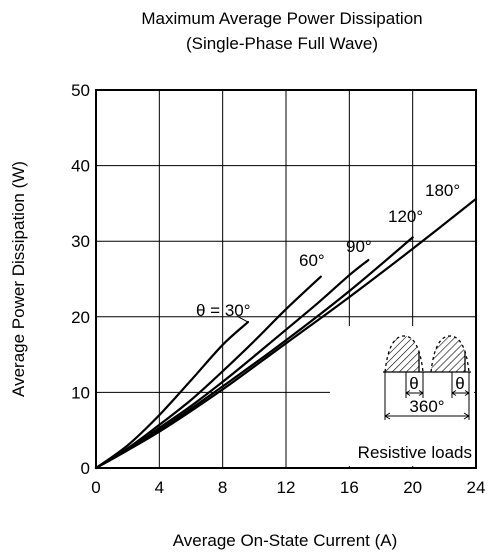  What do you see at coordinates (80, 317) in the screenshot?
I see `y-tick-label: 20` at bounding box center [80, 317].